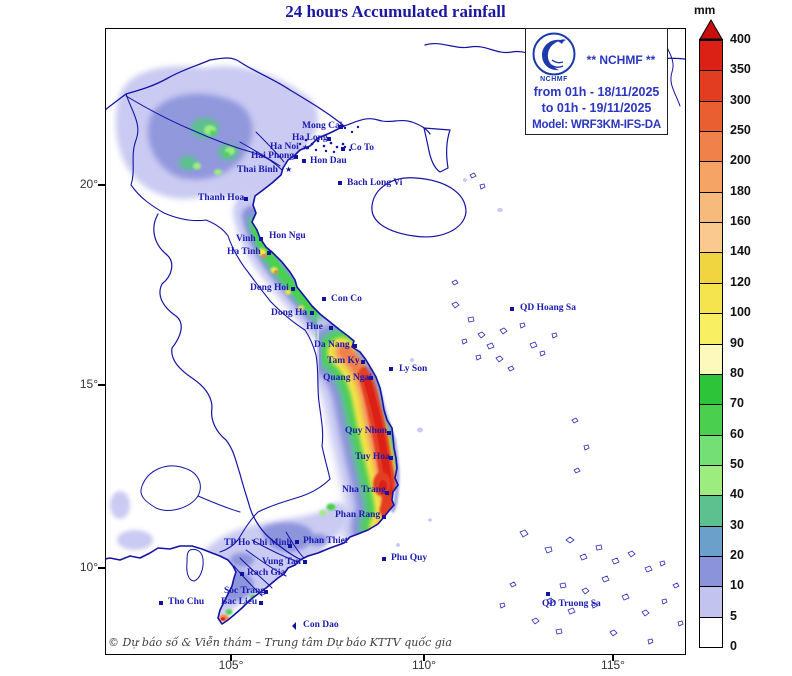 The width and height of the screenshot is (792, 676). I want to click on colorbar-tick-label: 5, so click(733, 615).